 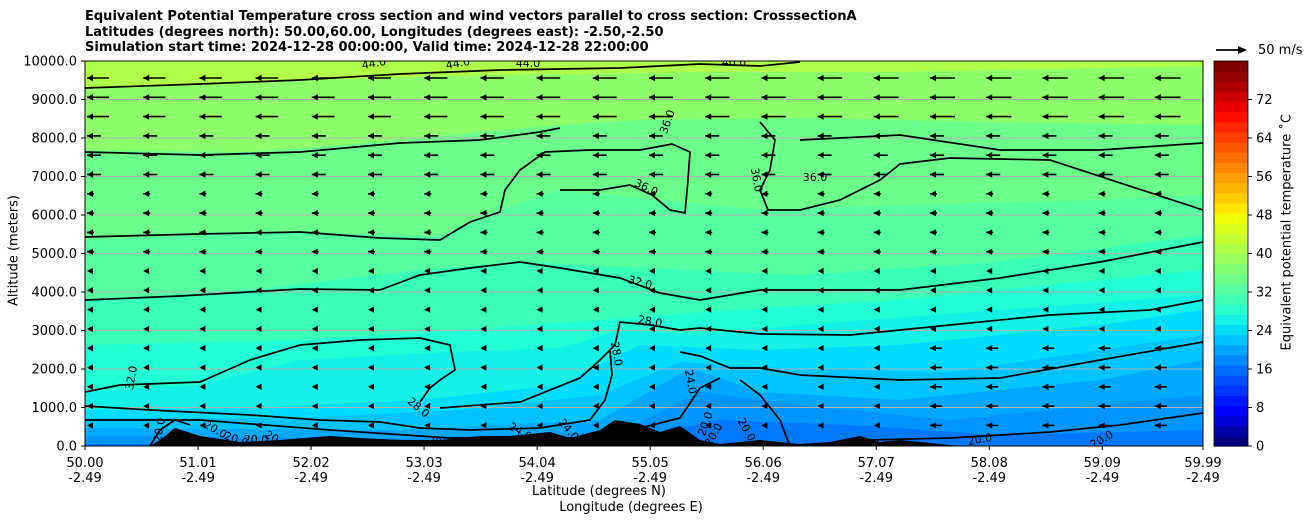 What do you see at coordinates (159, 430) in the screenshot?
I see `contour-label: 20.0` at bounding box center [159, 430].